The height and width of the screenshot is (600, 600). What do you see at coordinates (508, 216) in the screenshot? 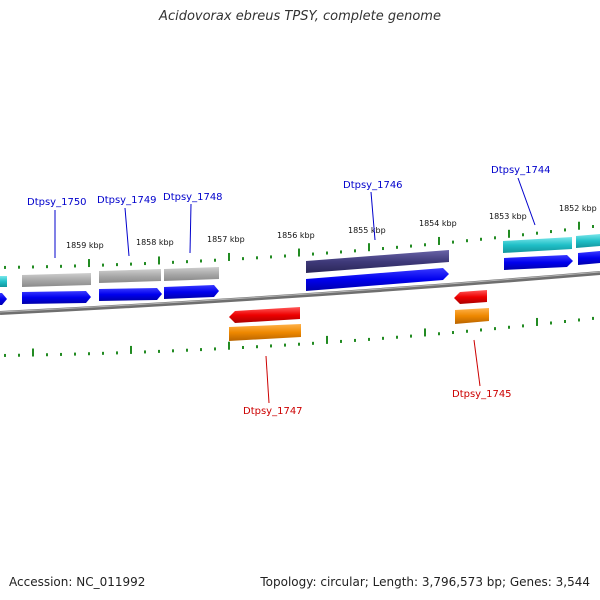
I see `scale-label-1853: 1853 kbp` at bounding box center [508, 216].